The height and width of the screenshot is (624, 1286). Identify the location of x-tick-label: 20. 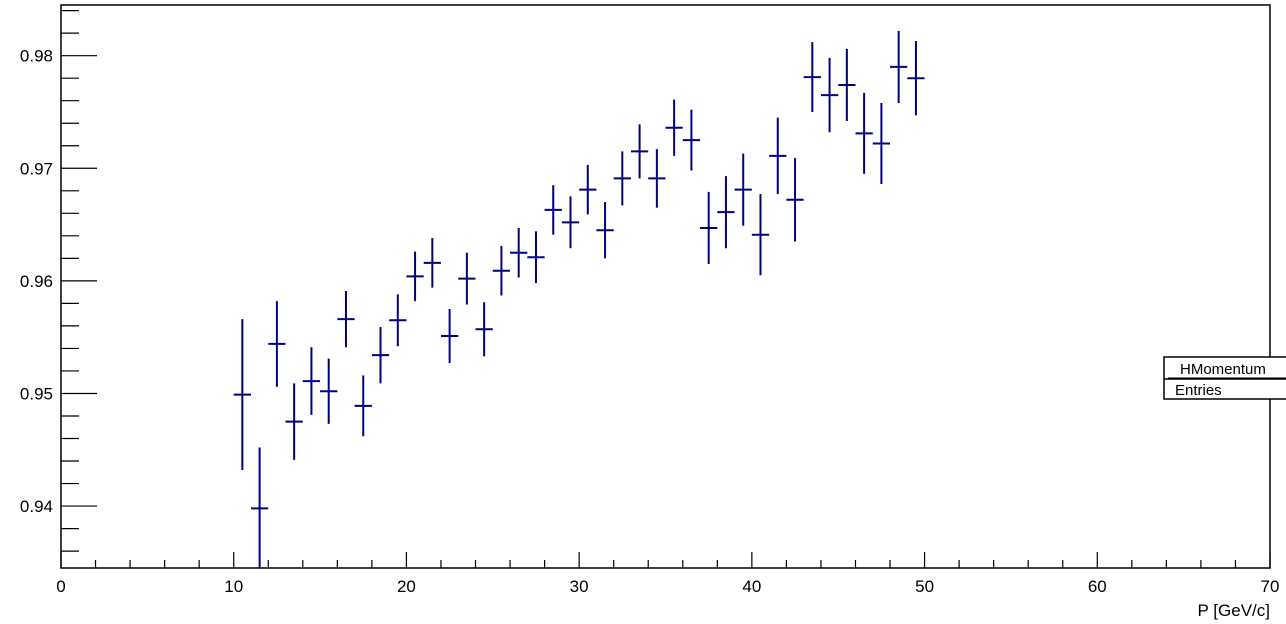
(406, 586).